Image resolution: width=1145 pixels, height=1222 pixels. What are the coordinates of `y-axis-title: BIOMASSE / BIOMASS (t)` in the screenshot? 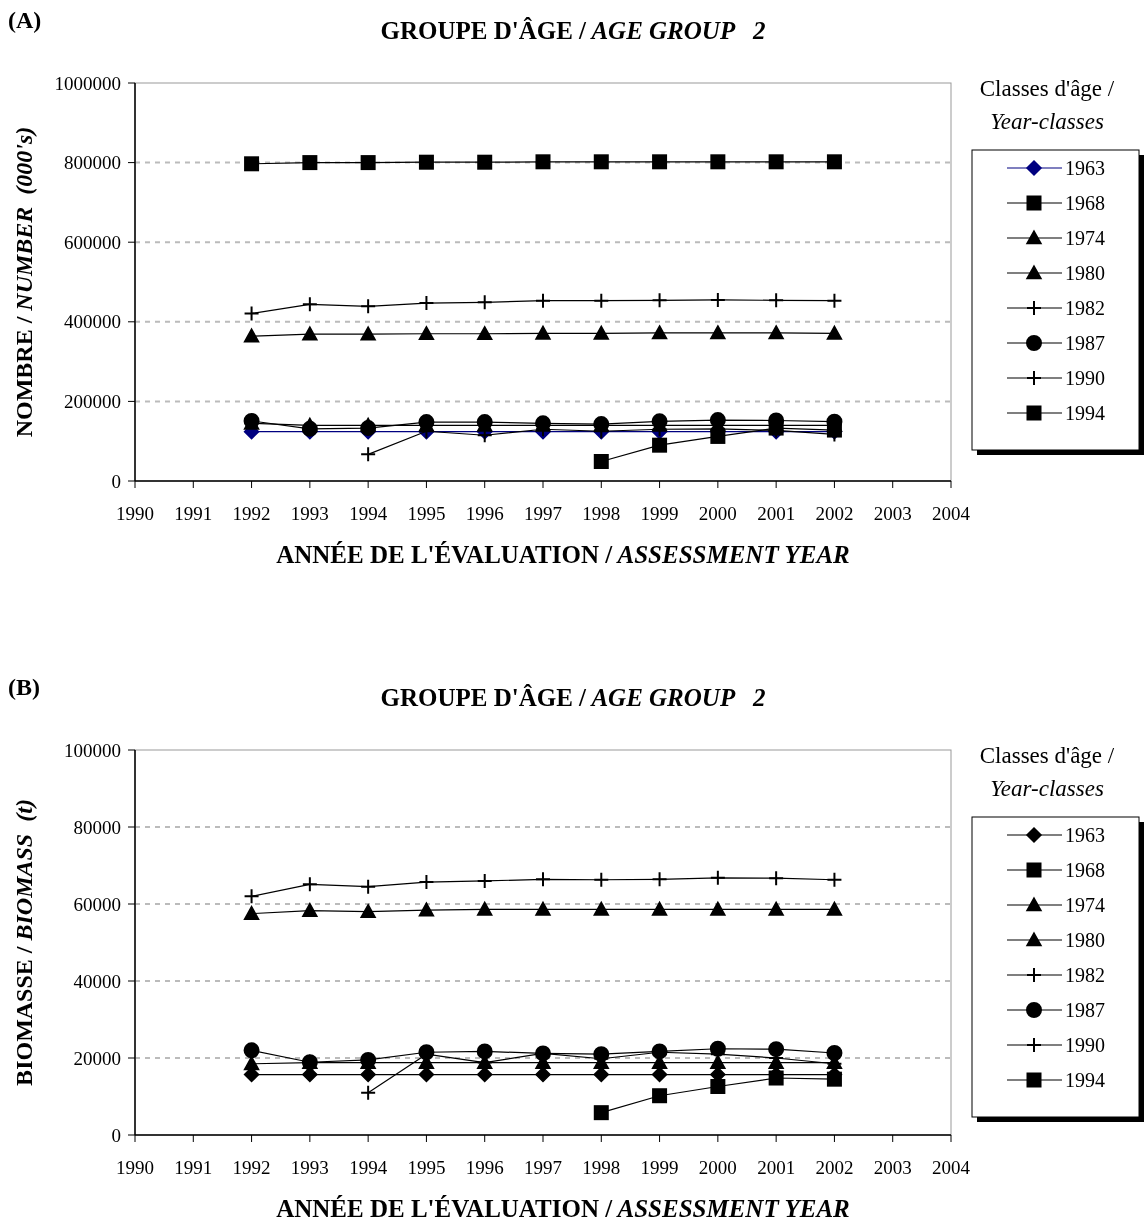 It's located at (24, 942).